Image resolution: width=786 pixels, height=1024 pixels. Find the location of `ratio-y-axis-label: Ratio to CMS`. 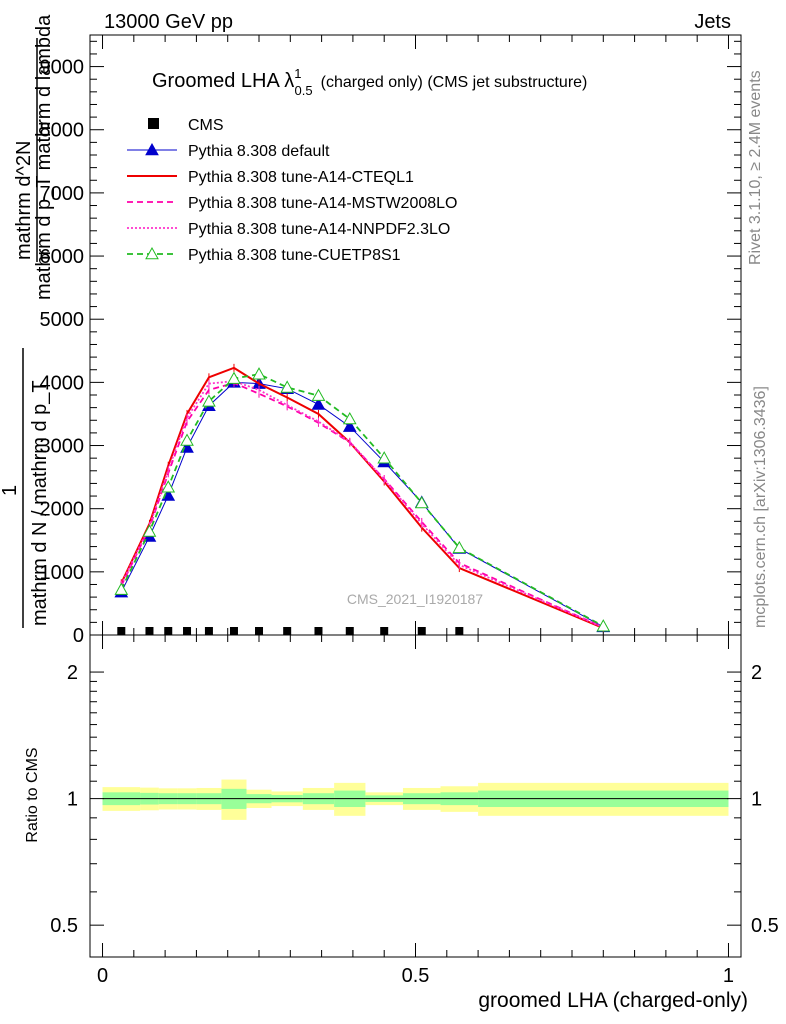

ratio-y-axis-label: Ratio to CMS is located at coordinates (32, 794).